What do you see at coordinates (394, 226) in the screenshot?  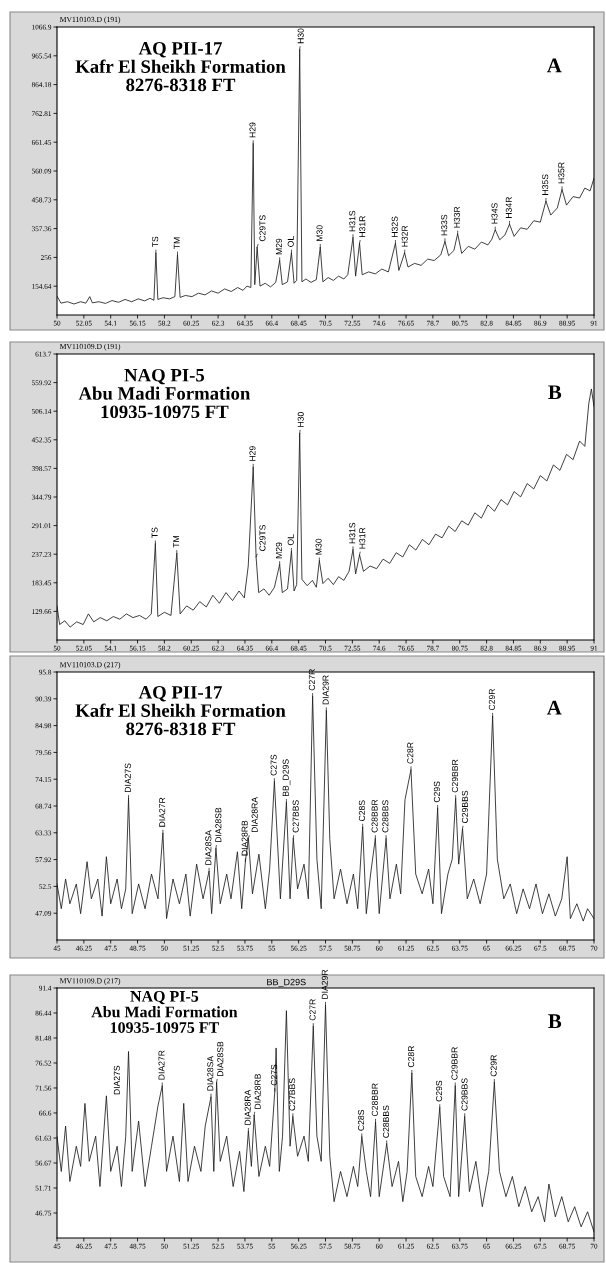 I see `annotation: H32S` at bounding box center [394, 226].